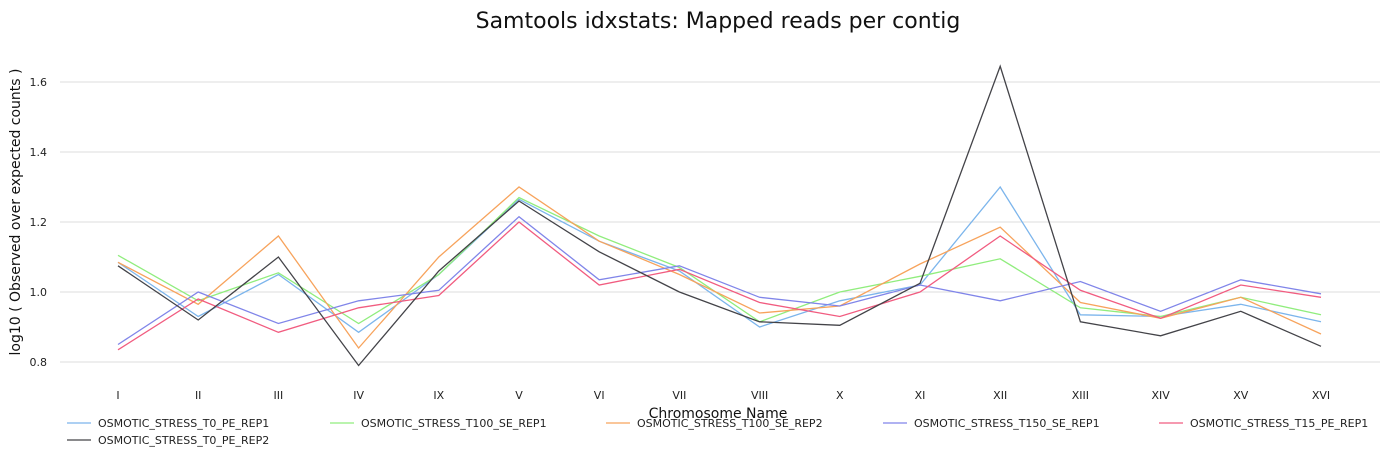 The height and width of the screenshot is (460, 1389). What do you see at coordinates (183, 440) in the screenshot?
I see `legend-label: OSMOTIC_STRESS_T0_PE_REP2` at bounding box center [183, 440].